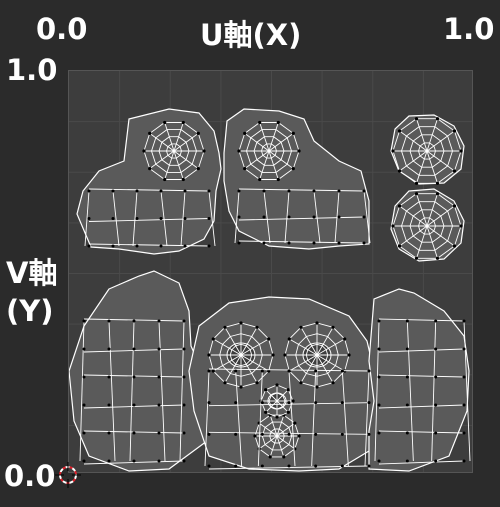 The image size is (500, 507). Describe the element at coordinates (149, 181) in the screenshot. I see `uv-island-top-left` at that location.